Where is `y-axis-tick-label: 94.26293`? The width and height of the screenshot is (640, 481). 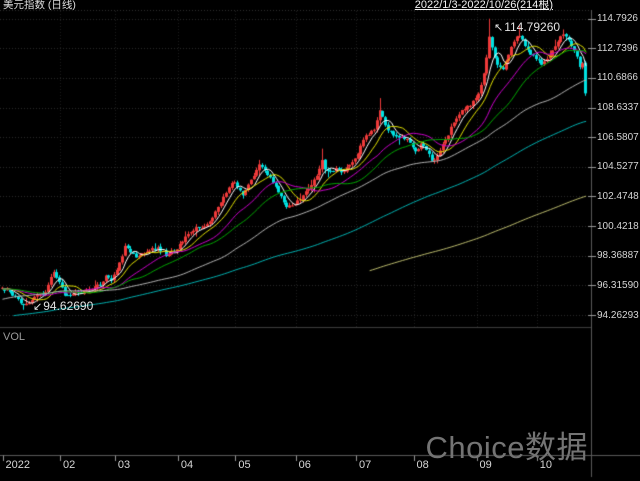
y-axis-tick-label: 94.26293 is located at coordinates (618, 315).